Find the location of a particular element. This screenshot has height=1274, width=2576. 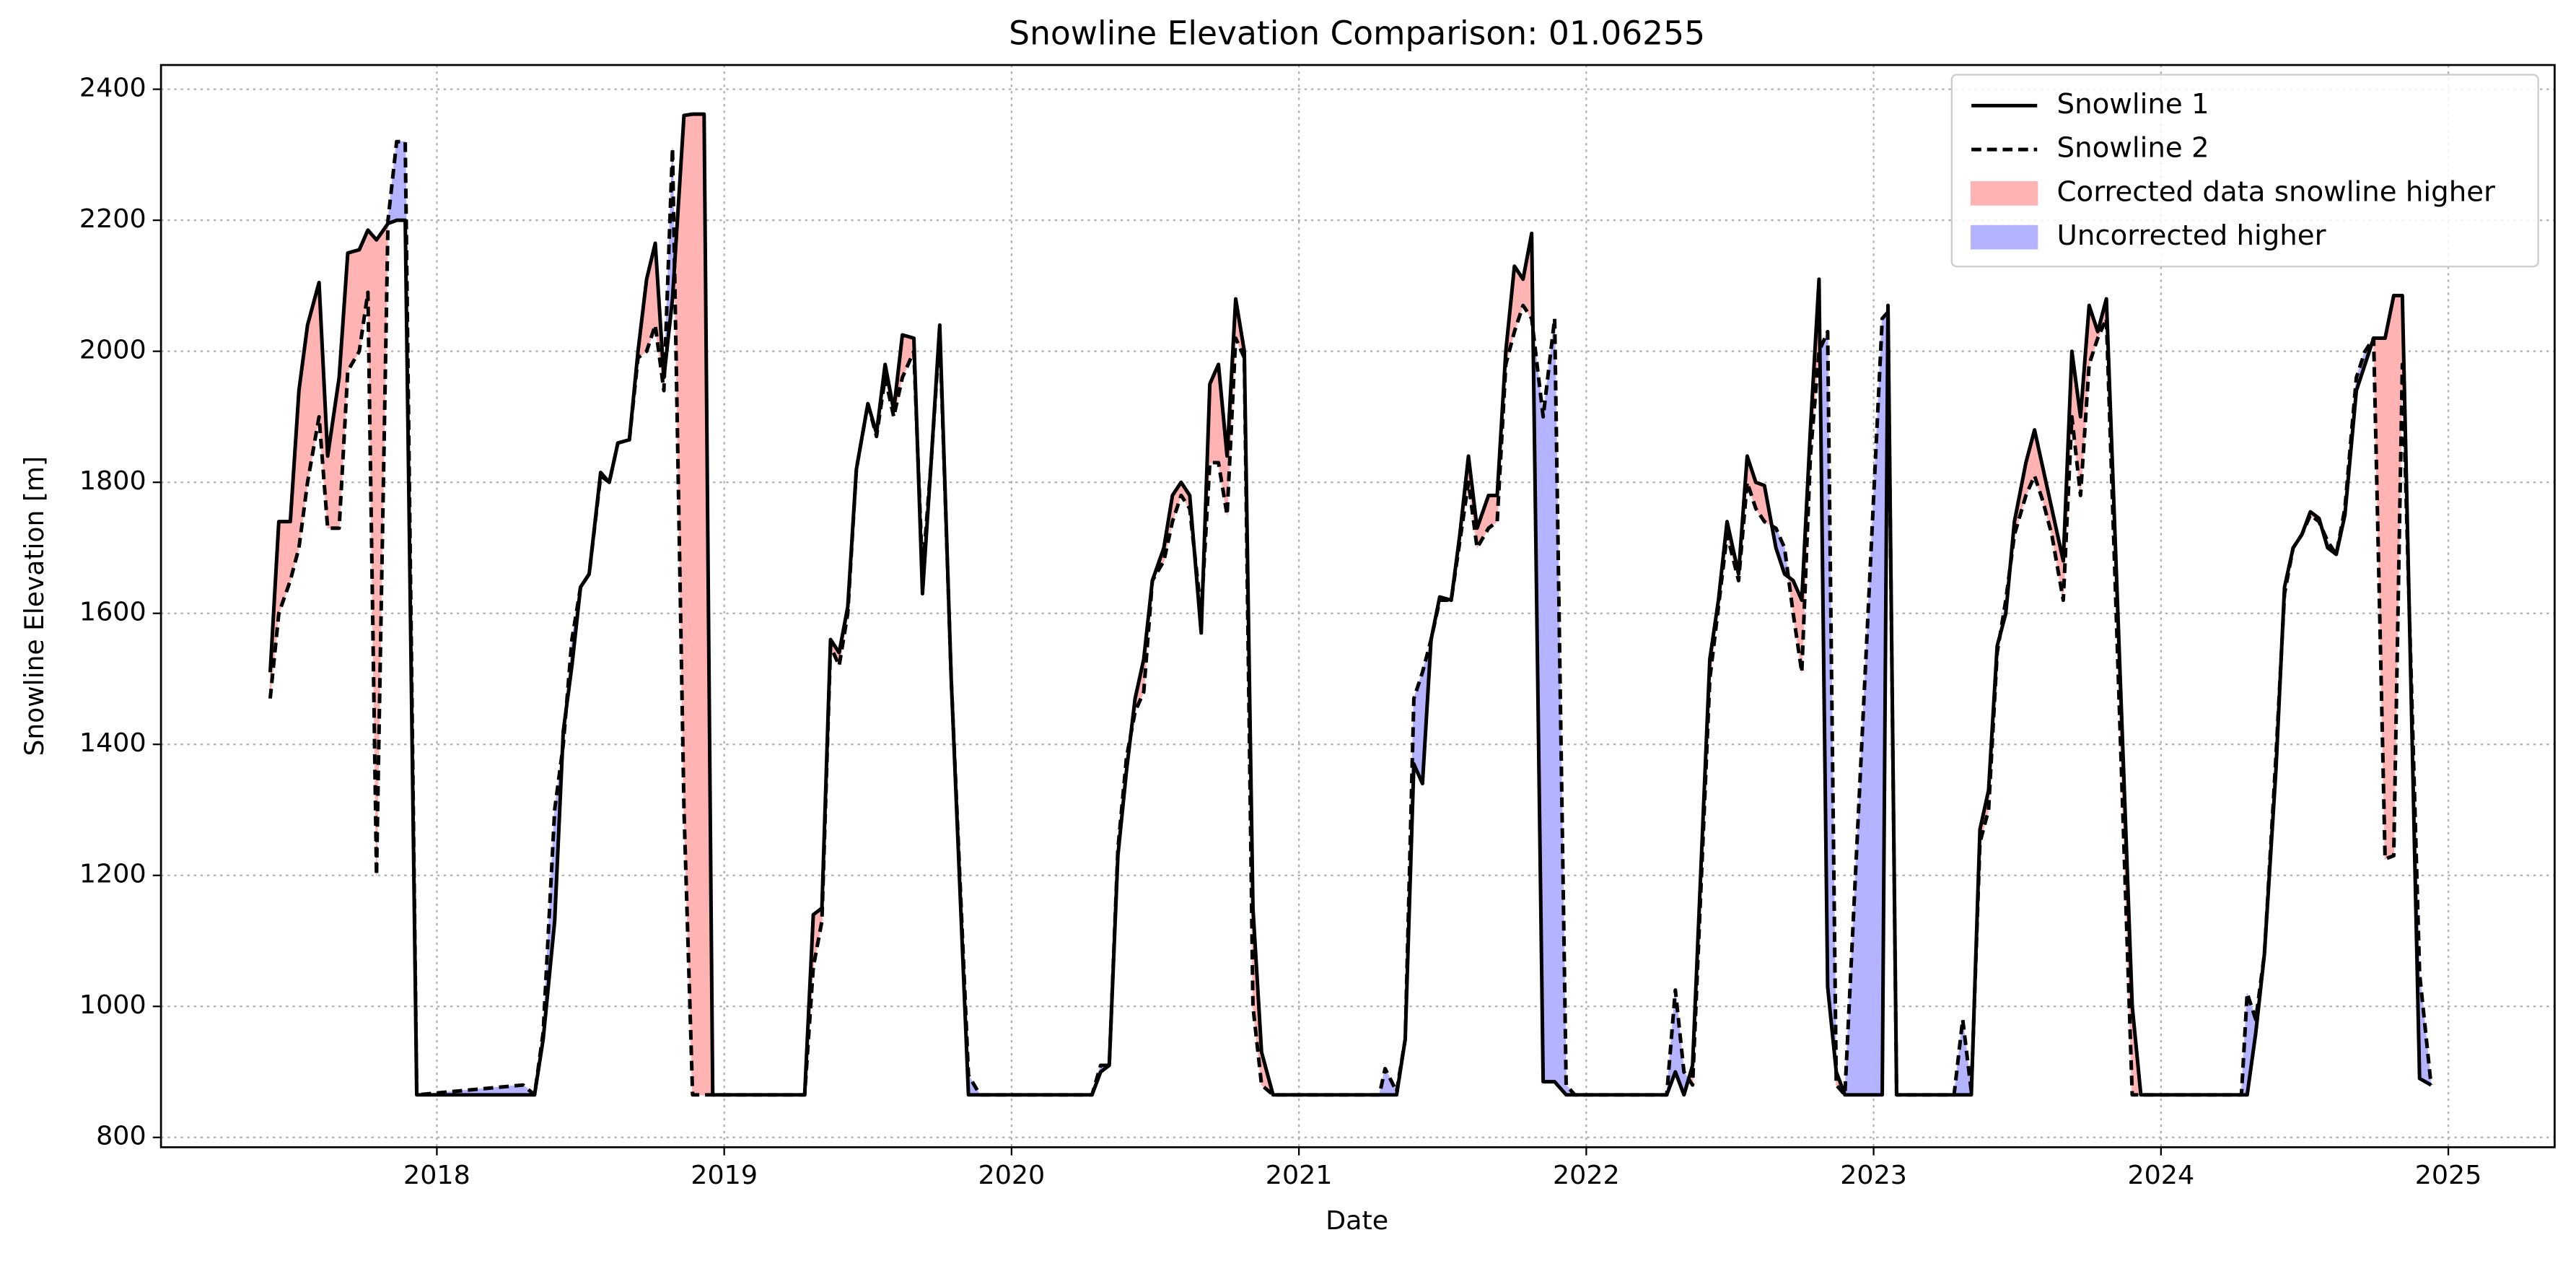

x-axis-label: Date is located at coordinates (1357, 1220).